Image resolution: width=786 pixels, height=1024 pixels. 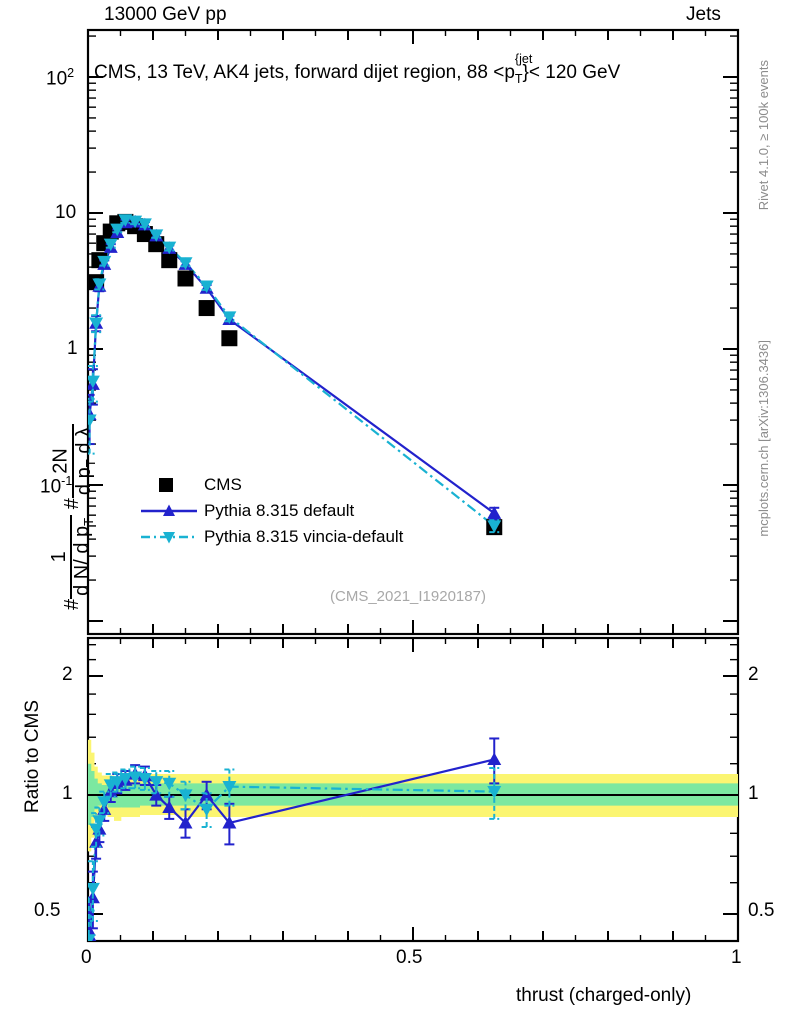 What do you see at coordinates (409, 957) in the screenshot?
I see `xtick-0p5: 0.5` at bounding box center [409, 957].